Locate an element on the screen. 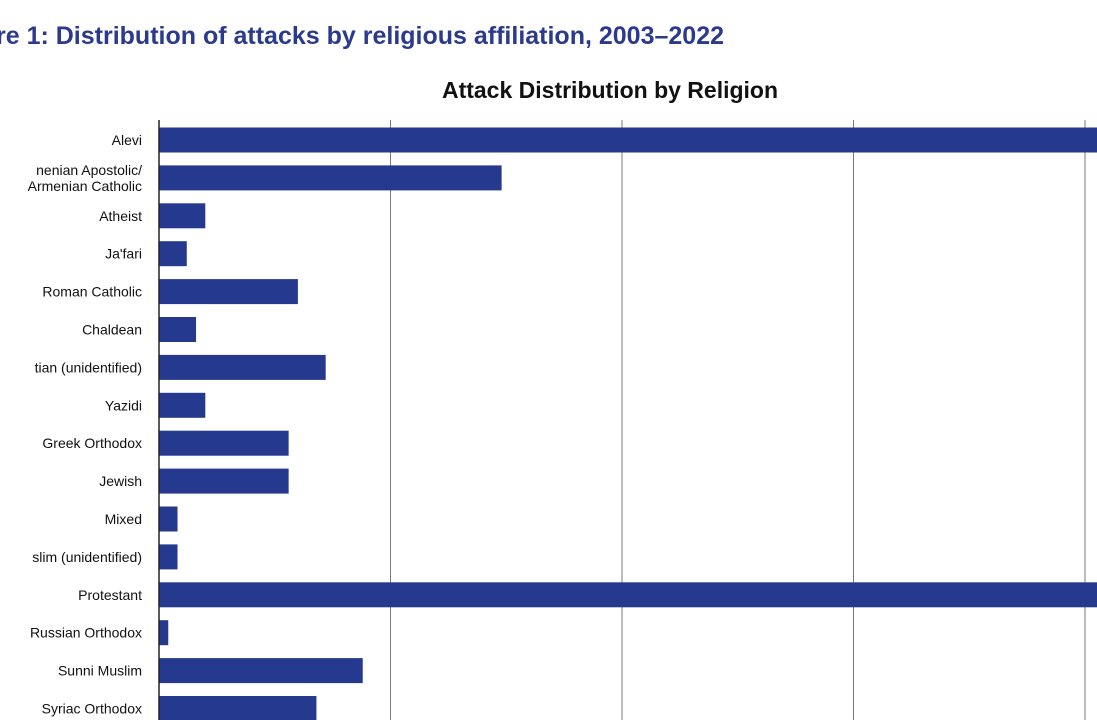  category-label: Roman Catholic is located at coordinates (92, 292).